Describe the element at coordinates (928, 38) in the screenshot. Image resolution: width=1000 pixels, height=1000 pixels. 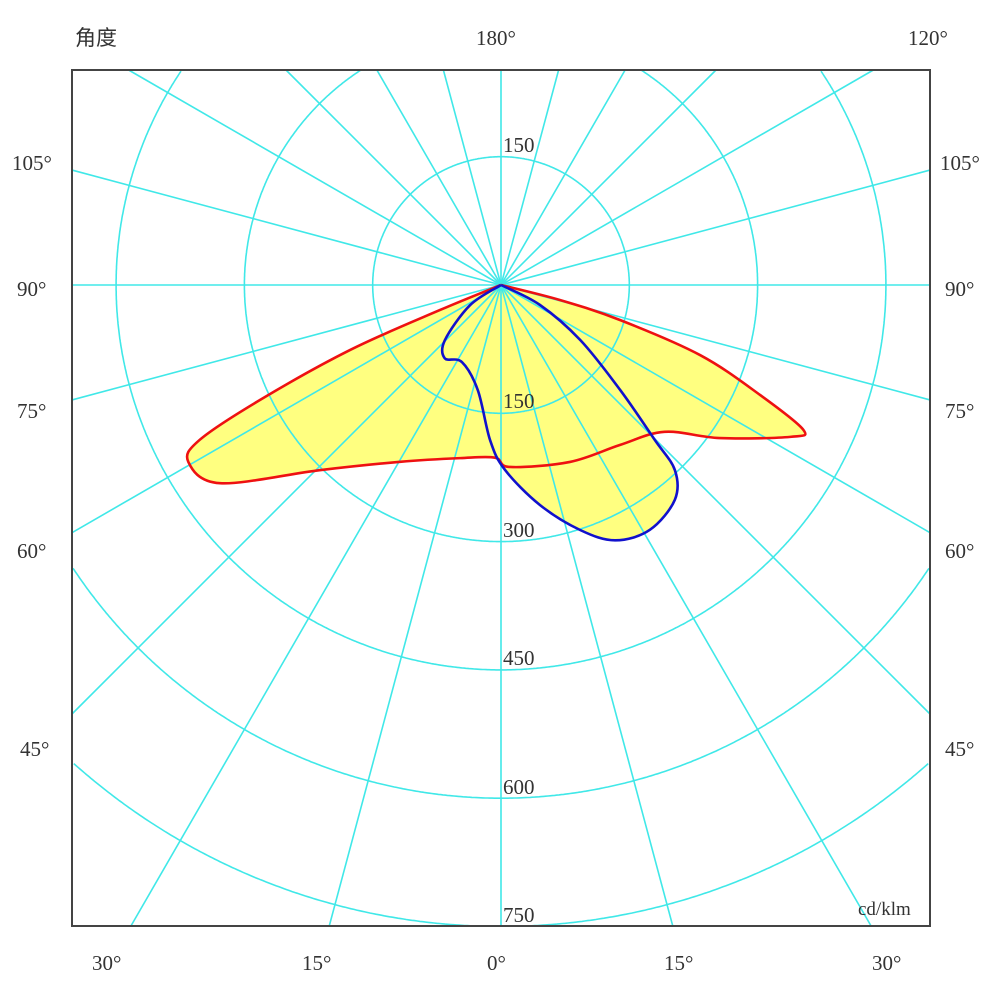
I see `angle-label-top-120: 120°` at that location.